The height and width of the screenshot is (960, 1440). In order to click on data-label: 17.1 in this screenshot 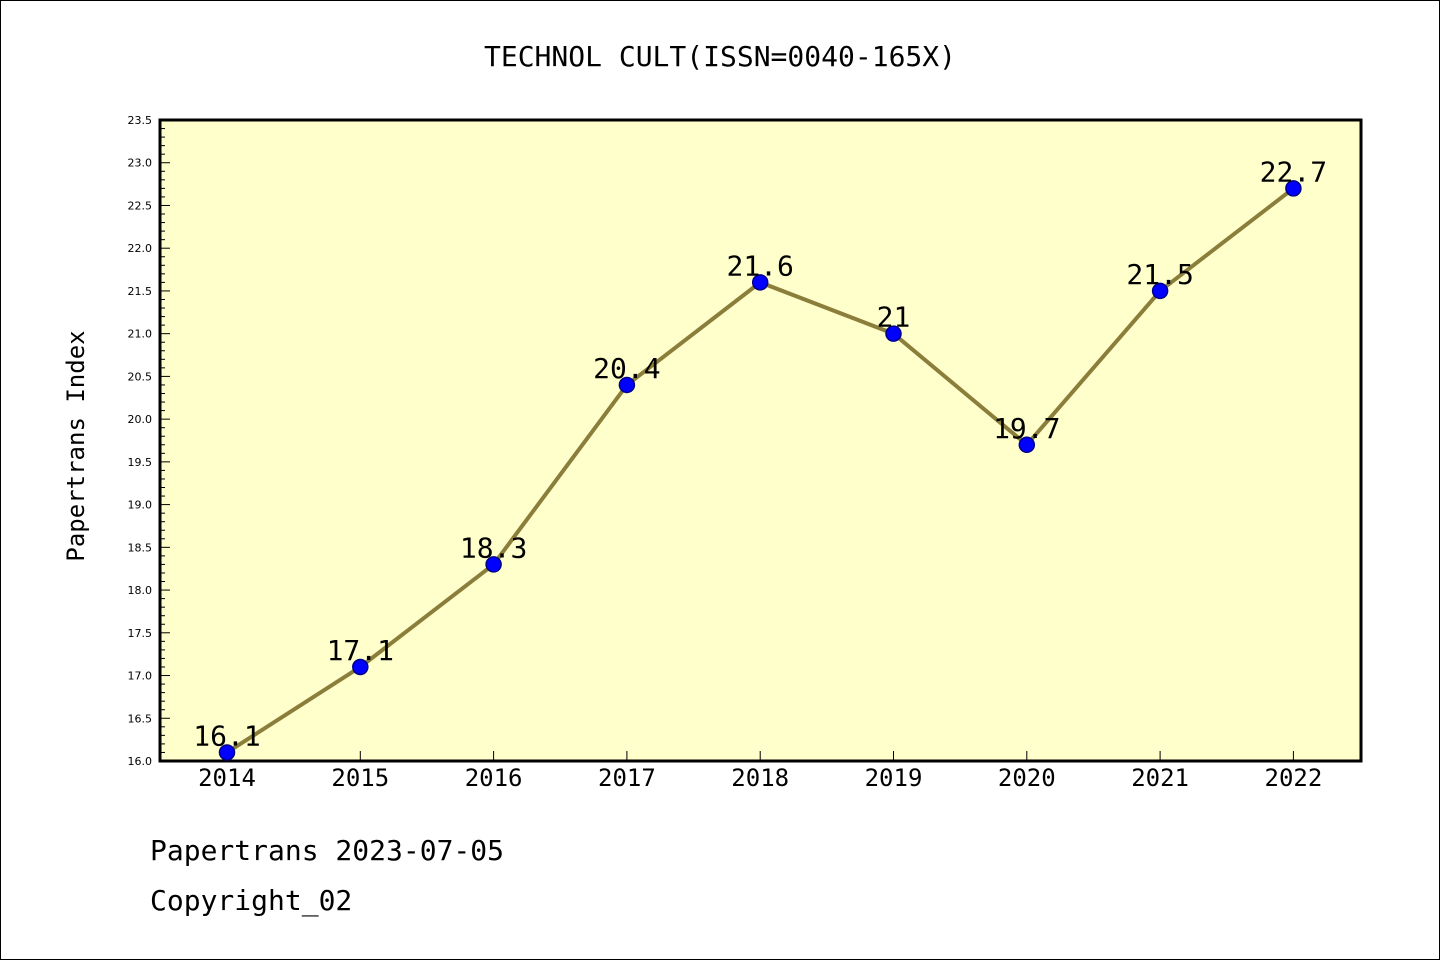, I will do `click(360, 650)`.